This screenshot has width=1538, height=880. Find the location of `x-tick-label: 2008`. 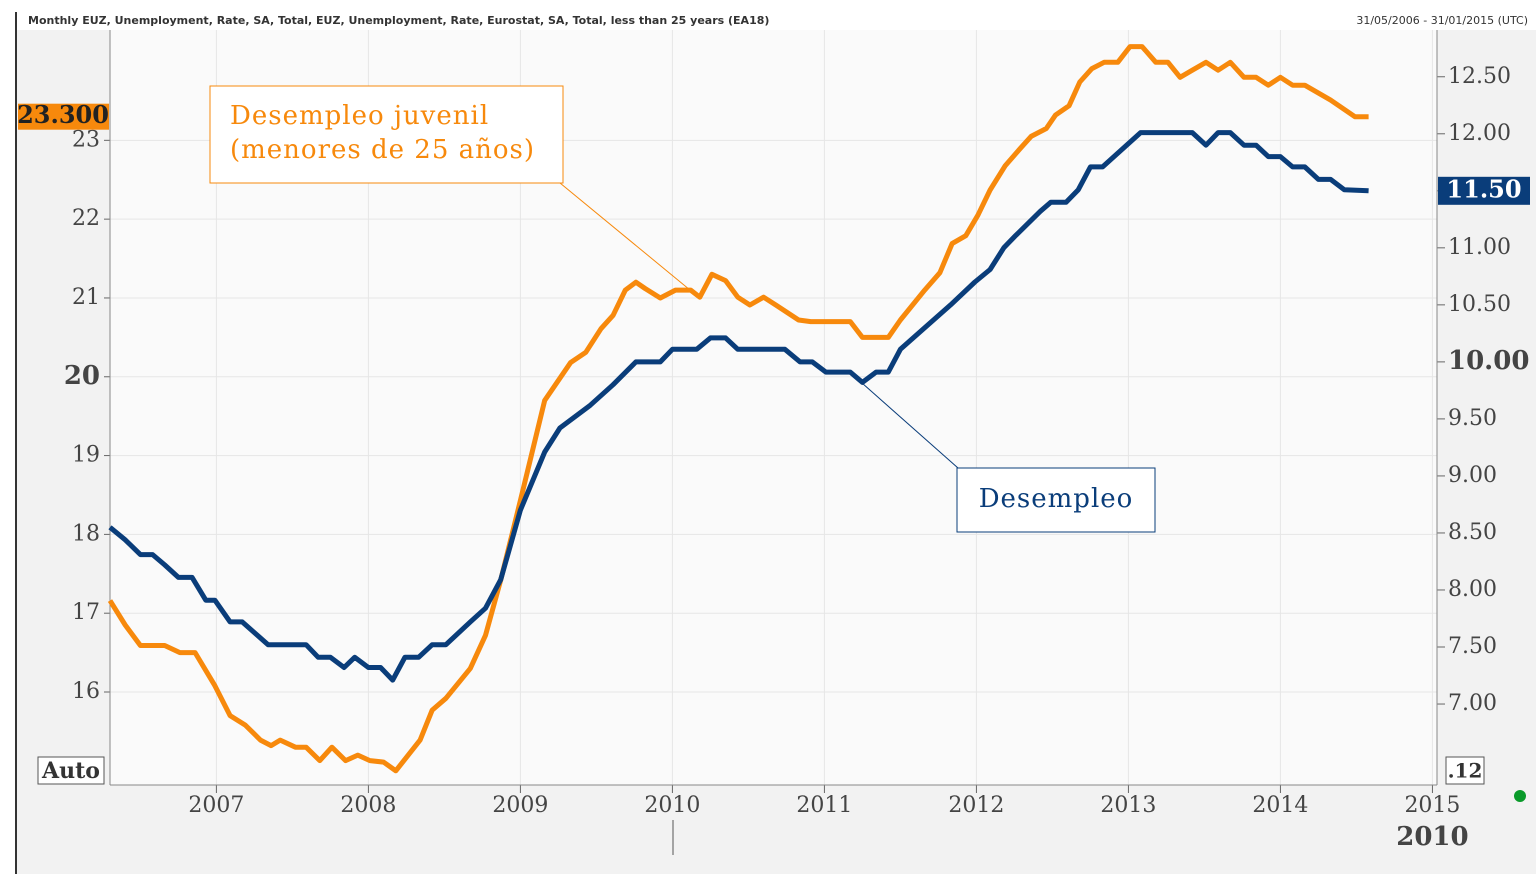

x-tick-label: 2008 is located at coordinates (368, 805).